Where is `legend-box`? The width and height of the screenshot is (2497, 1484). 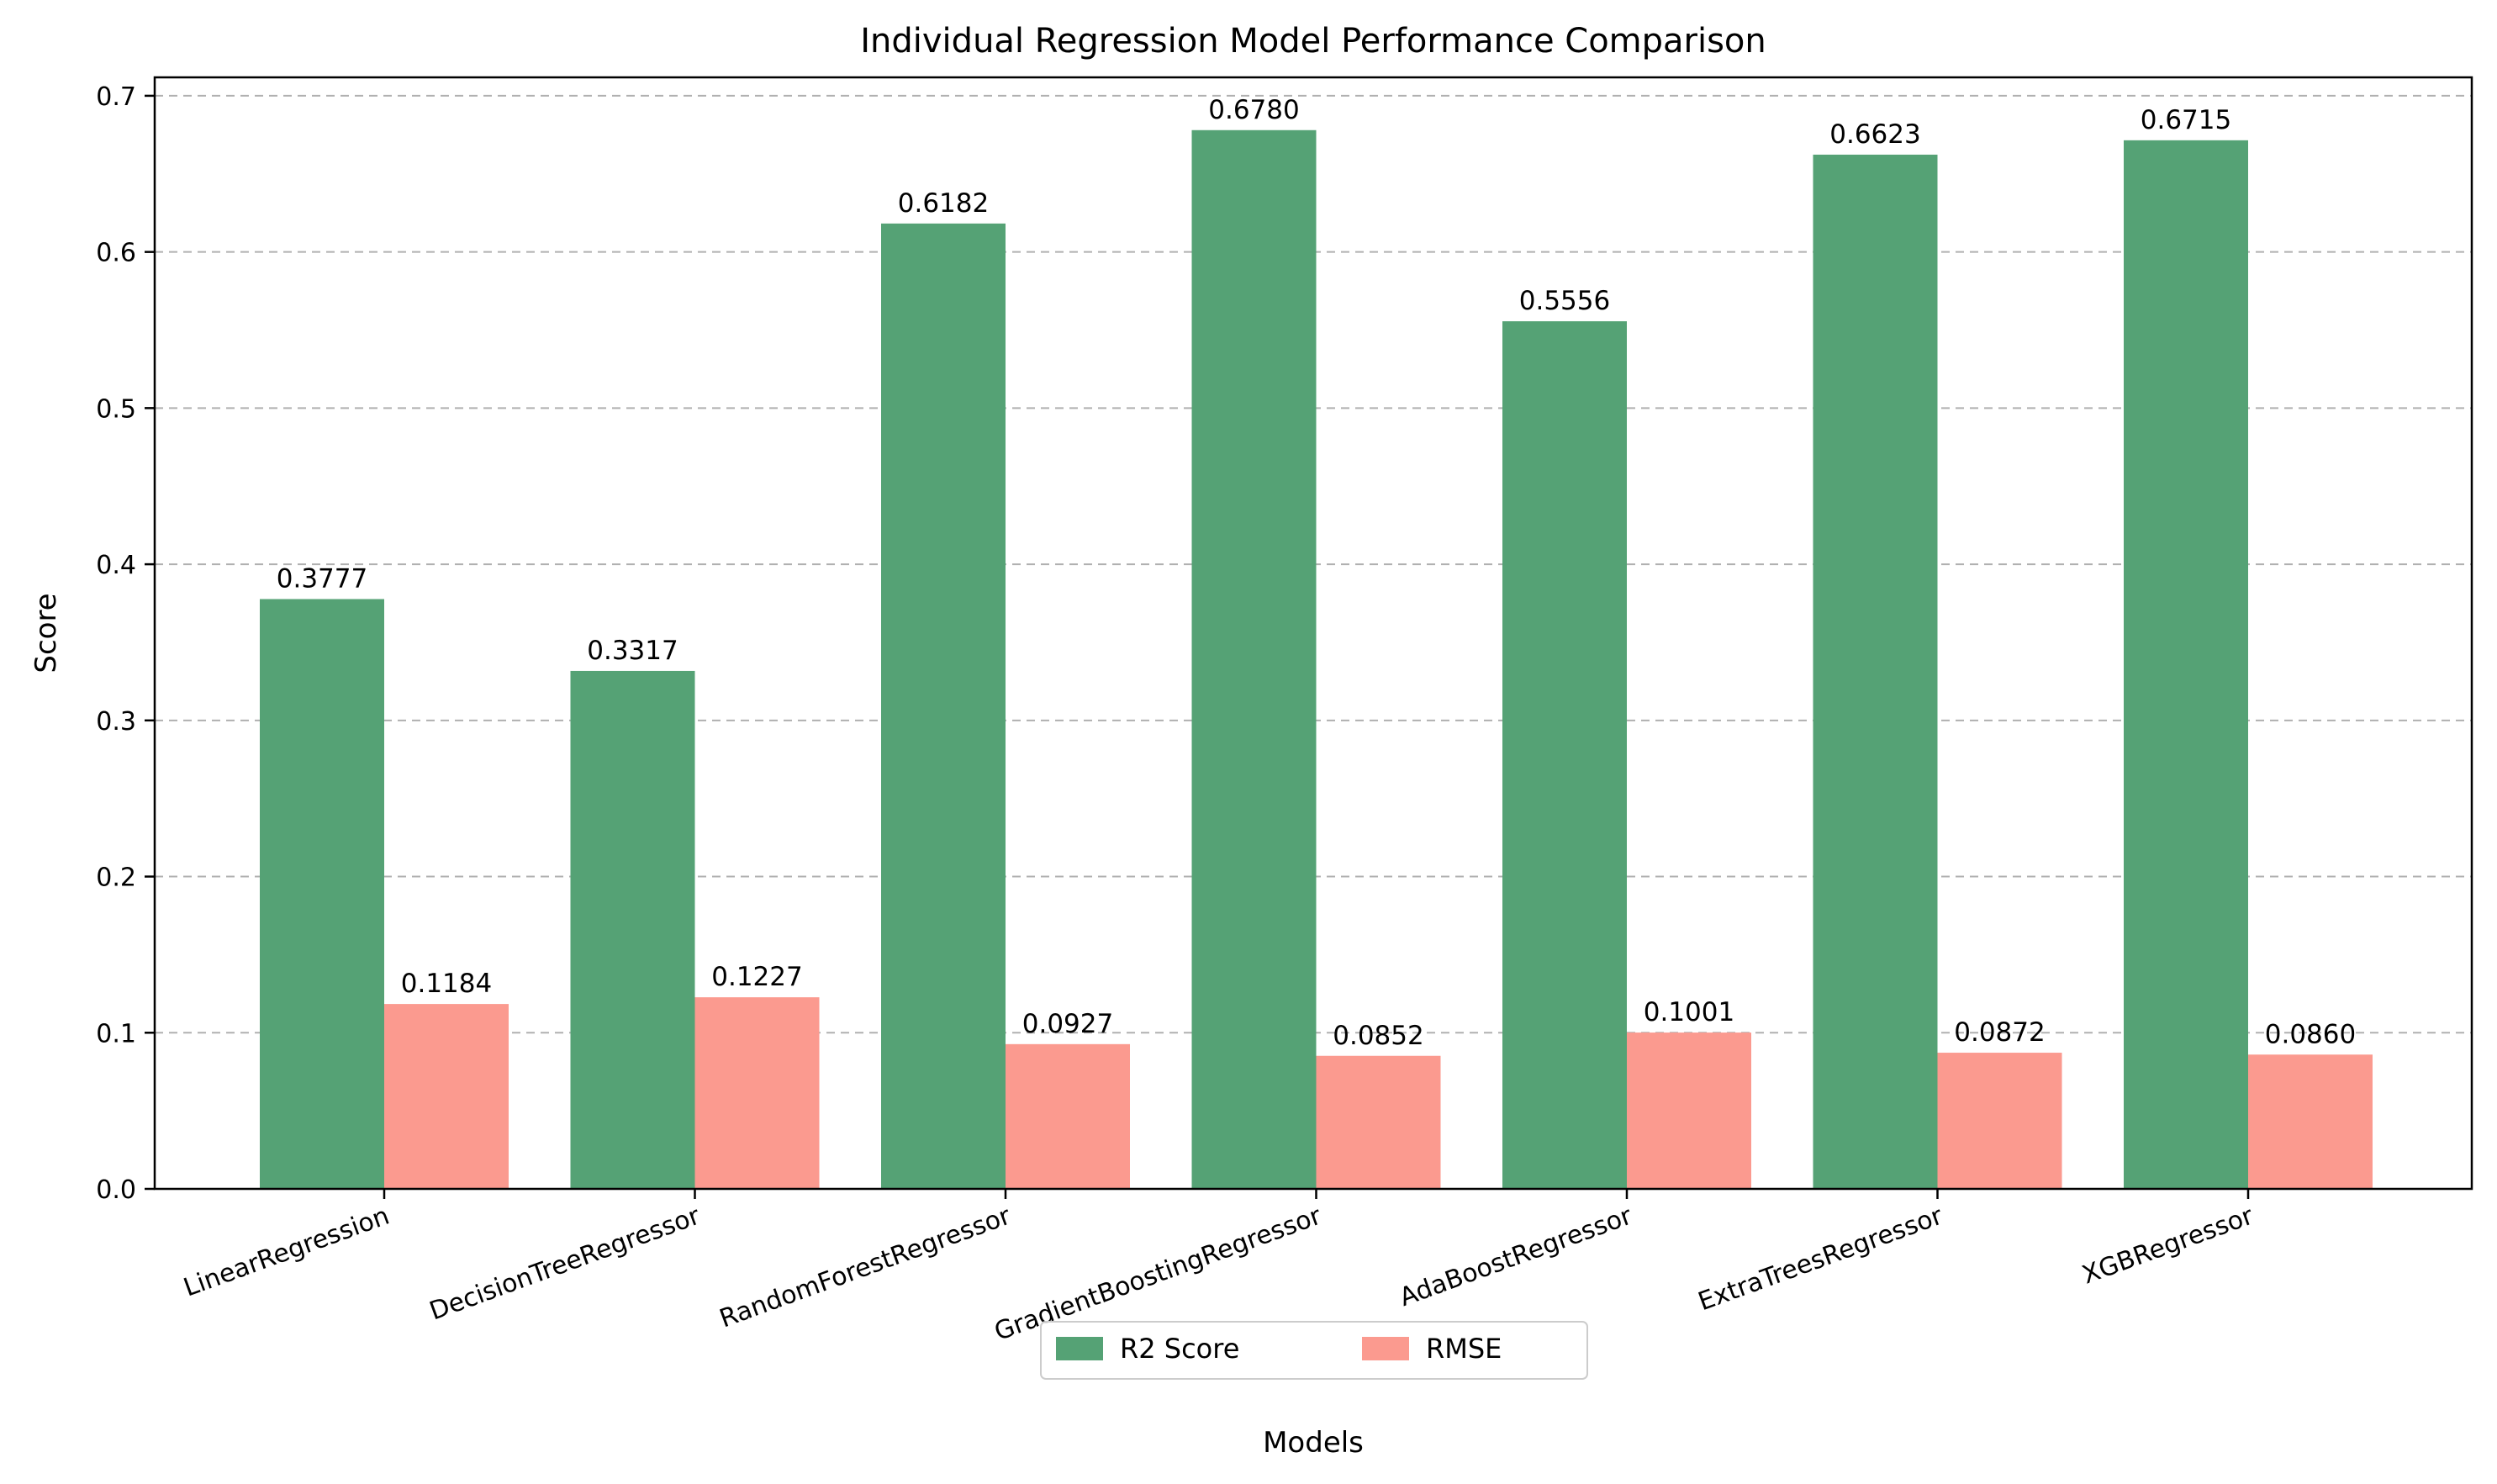 legend-box is located at coordinates (1314, 1350).